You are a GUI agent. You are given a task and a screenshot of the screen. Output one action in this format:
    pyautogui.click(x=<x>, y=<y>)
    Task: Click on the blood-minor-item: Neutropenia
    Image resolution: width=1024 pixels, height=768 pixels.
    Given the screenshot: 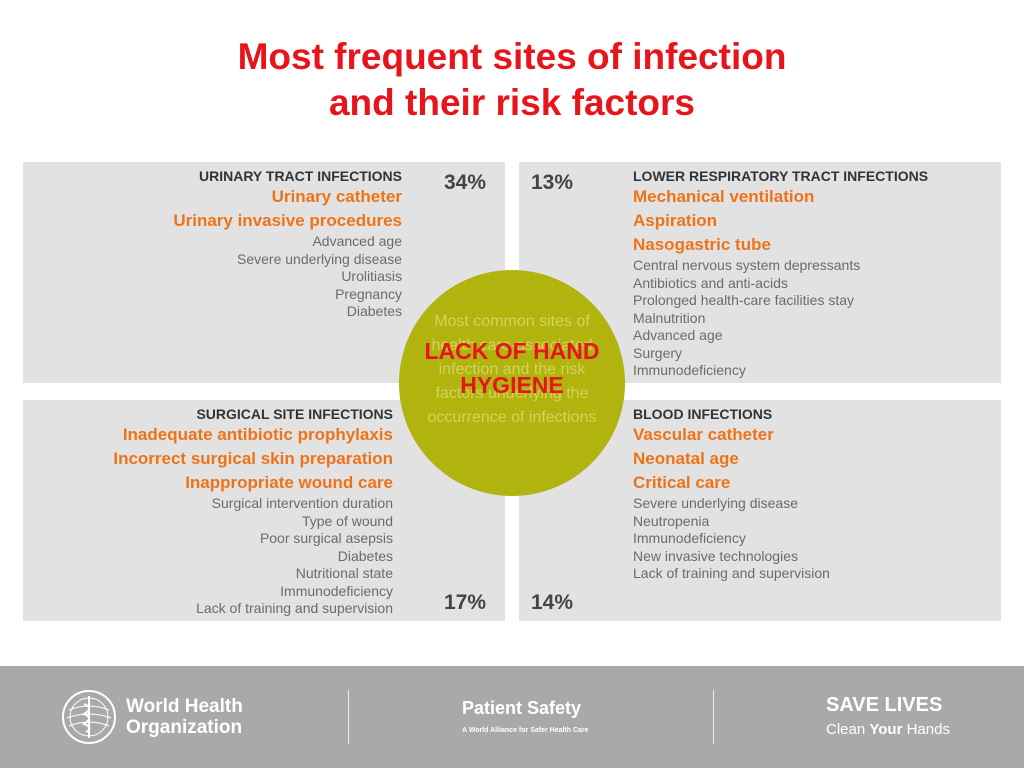 What is the action you would take?
    pyautogui.click(x=671, y=520)
    